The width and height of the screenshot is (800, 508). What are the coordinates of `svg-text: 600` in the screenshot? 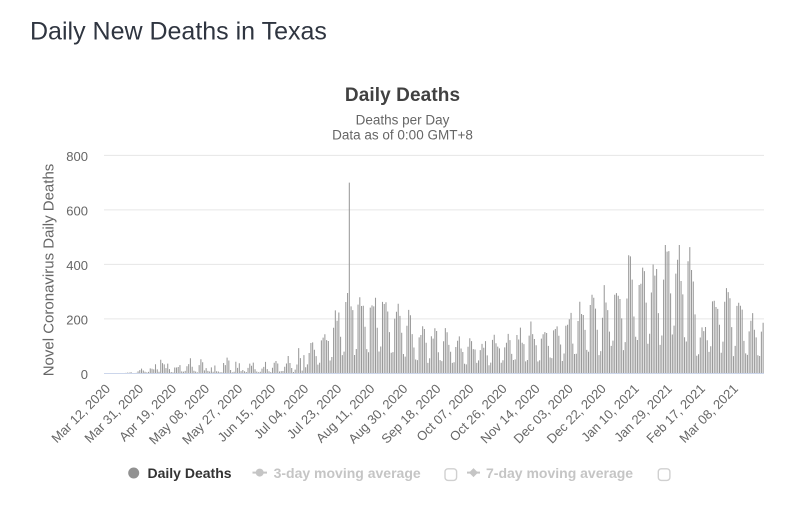 It's located at (77, 210).